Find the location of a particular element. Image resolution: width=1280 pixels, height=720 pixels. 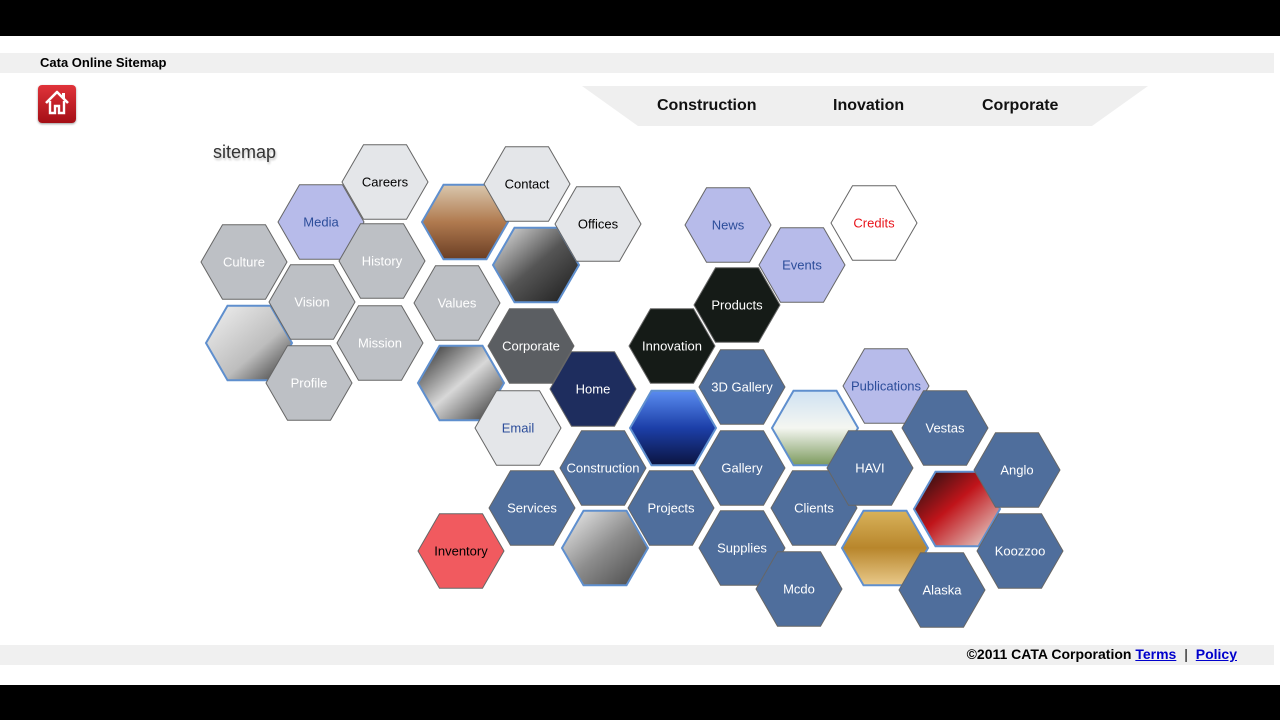

sitemap-tile-products: Products is located at coordinates (737, 305).